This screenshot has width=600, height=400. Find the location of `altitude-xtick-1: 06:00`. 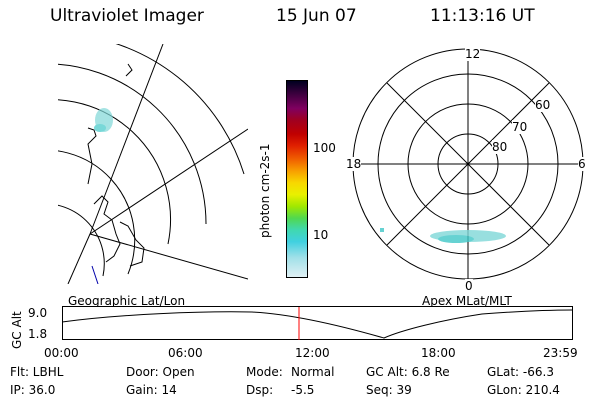

altitude-xtick-1: 06:00 is located at coordinates (185, 353).